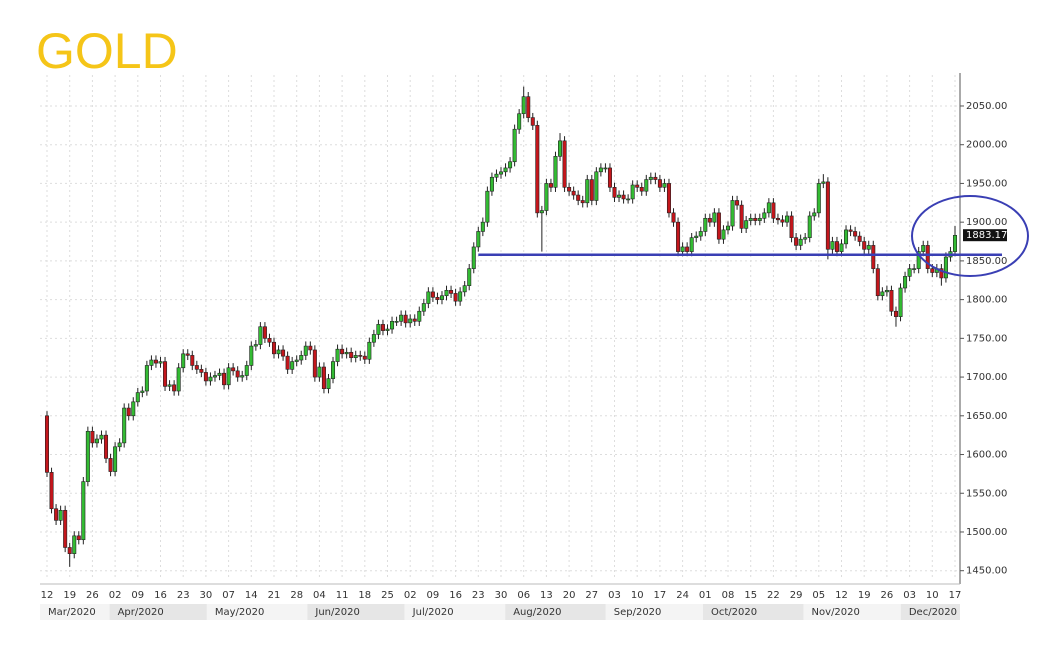 This screenshot has height=662, width=1049. I want to click on x-tick-label: 23, so click(183, 595).